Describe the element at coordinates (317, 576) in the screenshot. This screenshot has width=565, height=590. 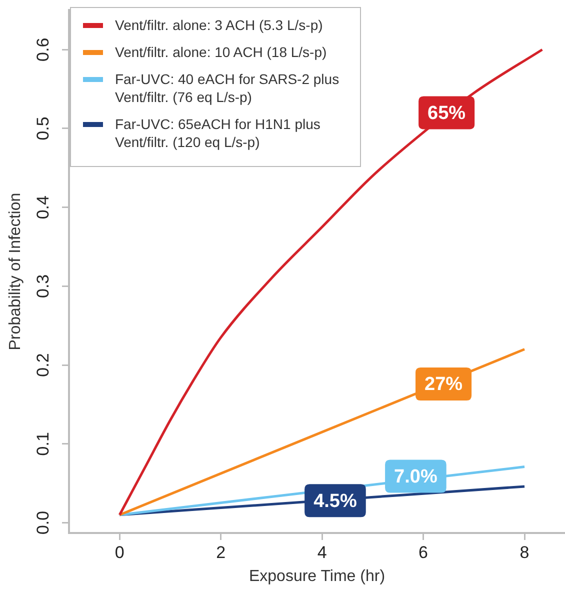
I see `x-axis-title: Exposure Time (hr)` at that location.